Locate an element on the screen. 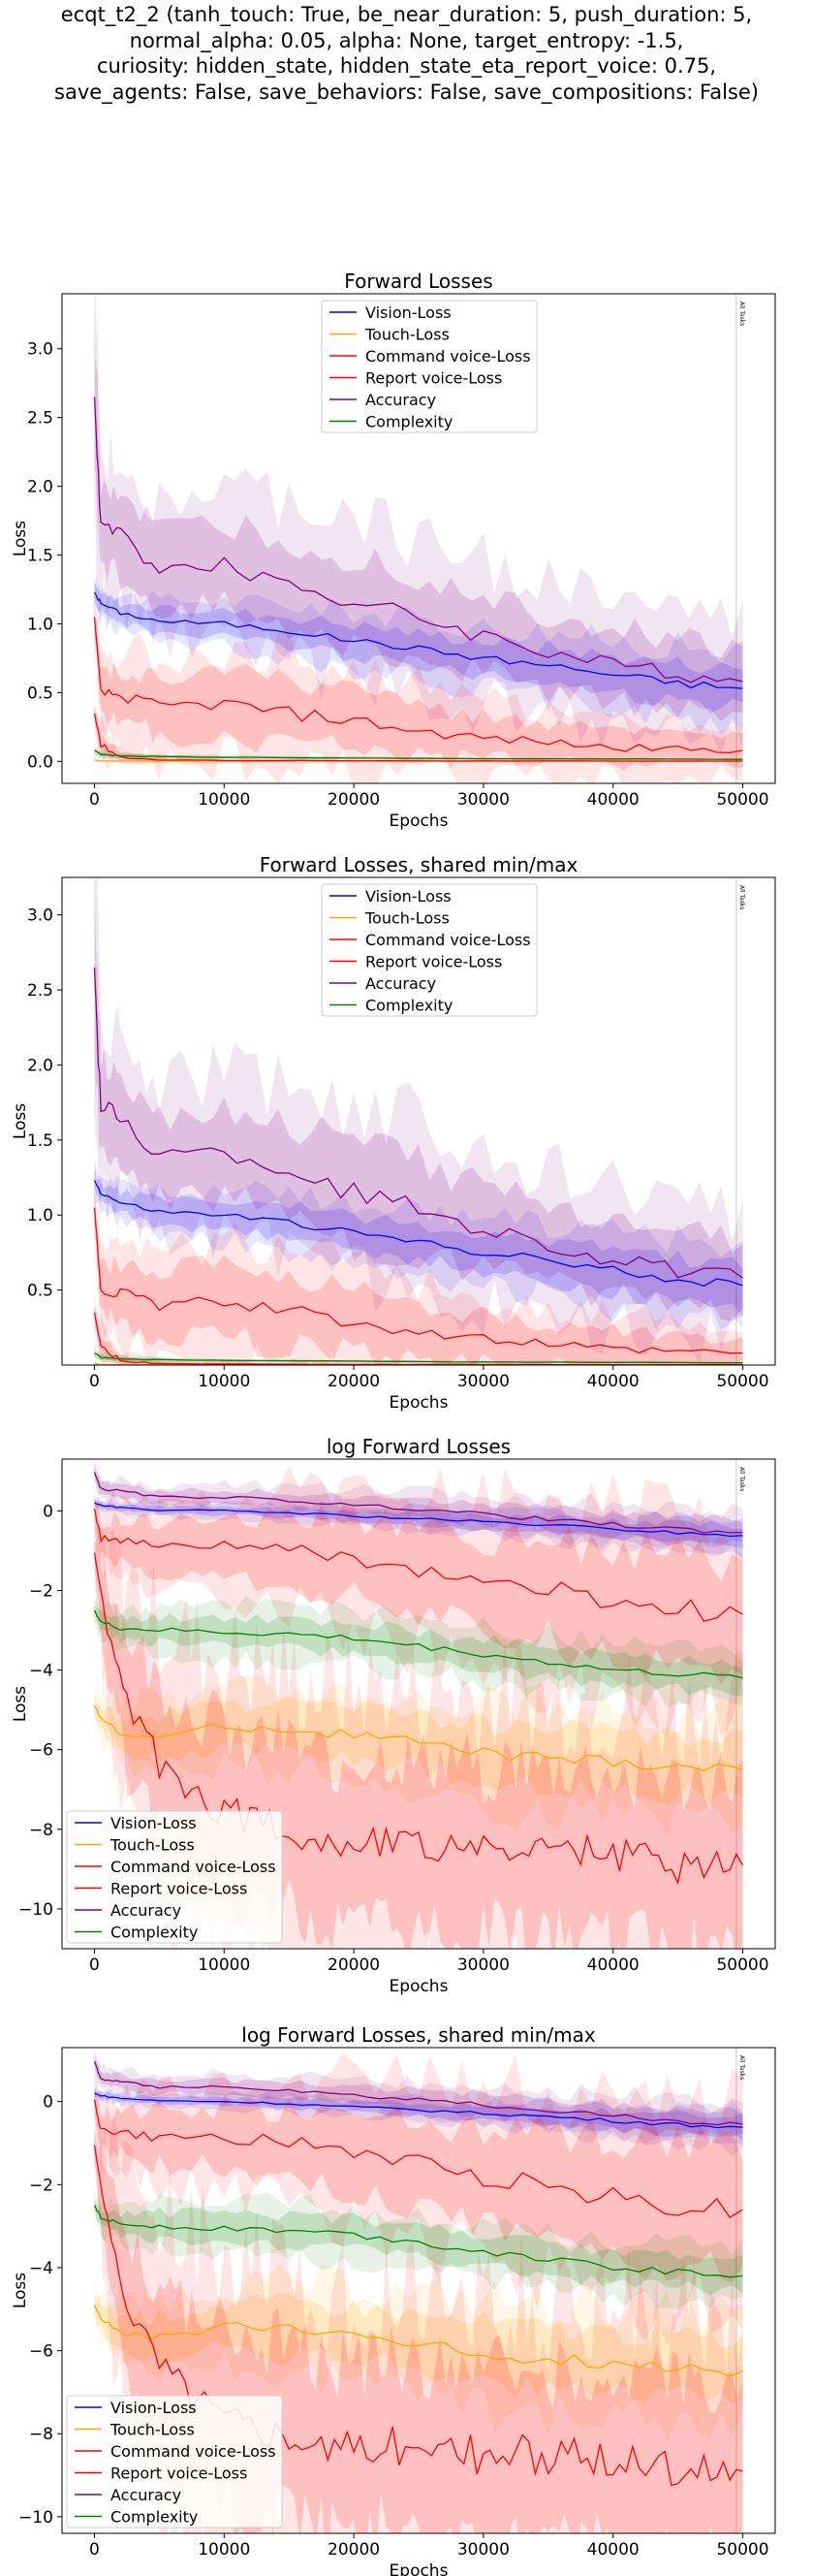  y-tick-label: 2.5 is located at coordinates (40, 419).